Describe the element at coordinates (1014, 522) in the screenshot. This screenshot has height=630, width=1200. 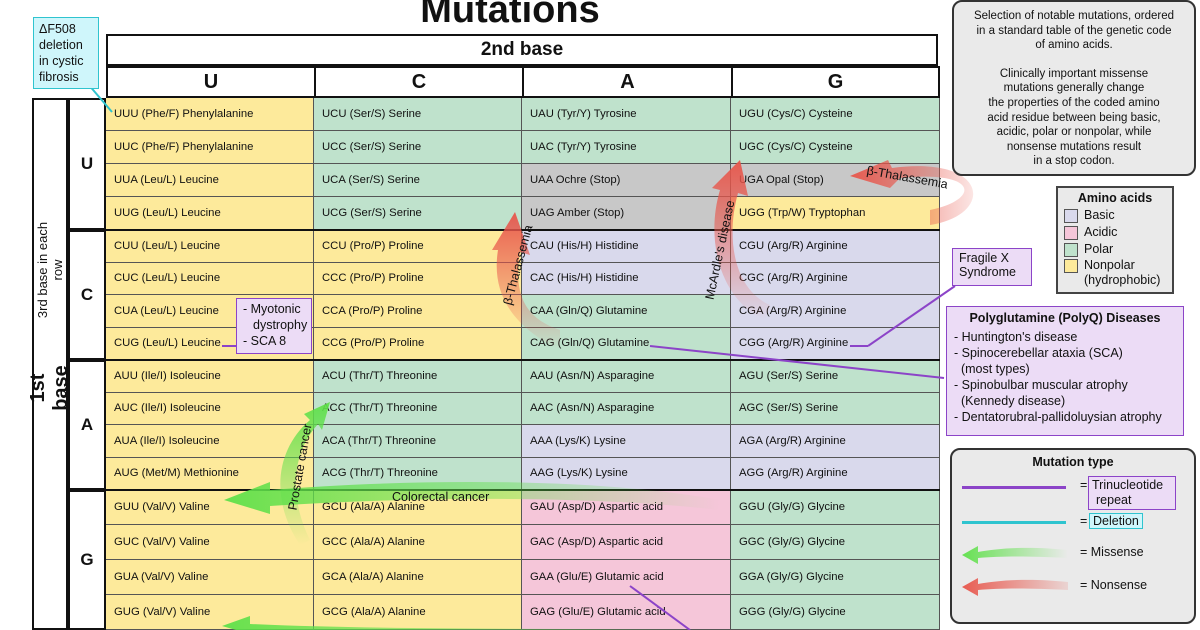
I see `deletion-line` at that location.